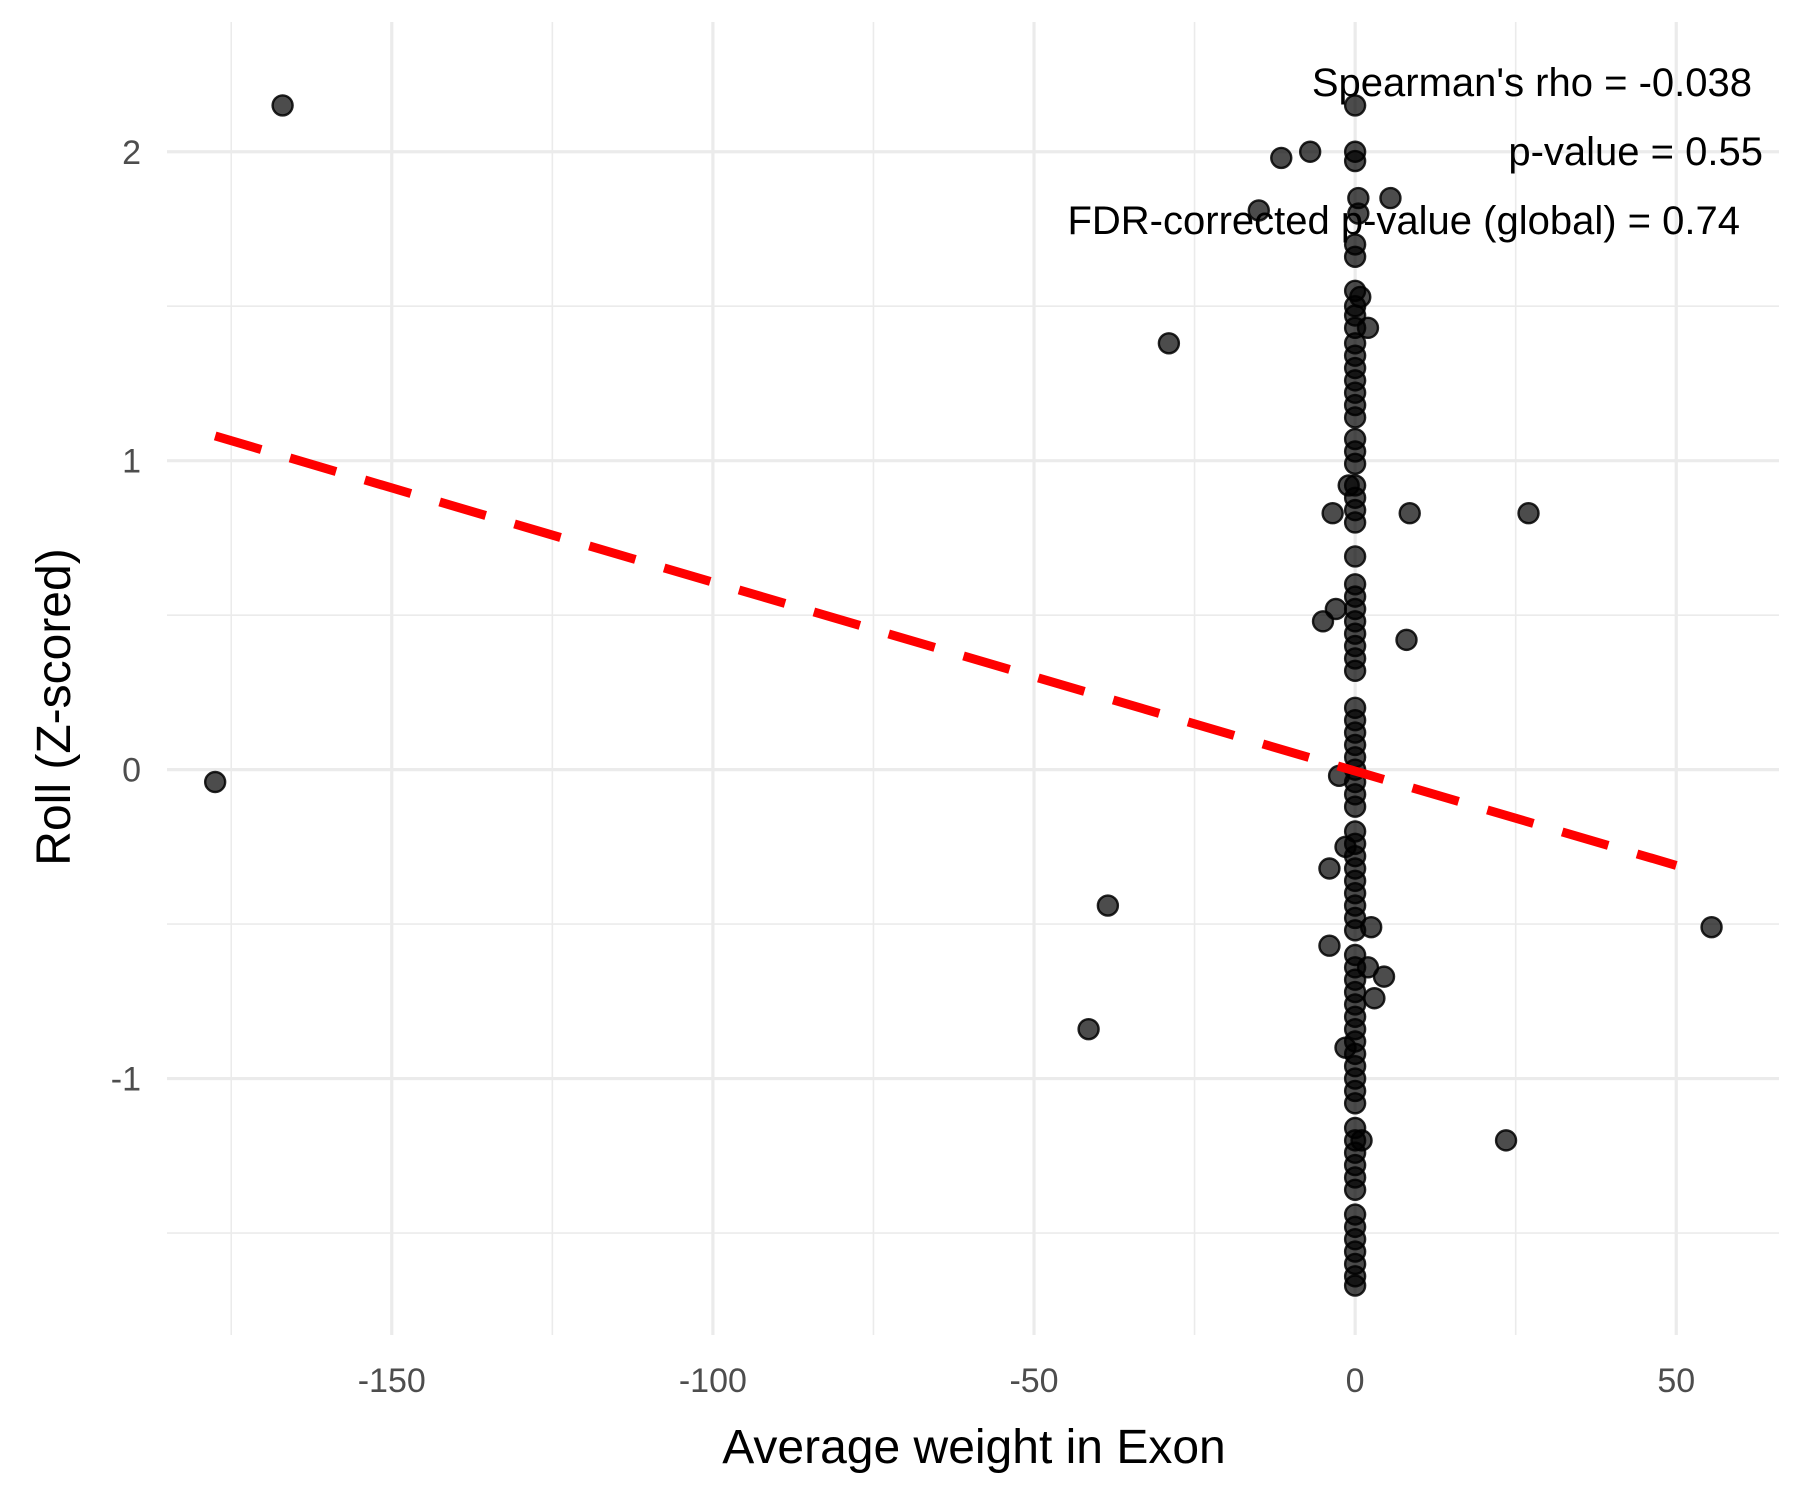 Image resolution: width=1800 pixels, height=1500 pixels. What do you see at coordinates (1676, 1381) in the screenshot?
I see `x-tick-label: 50` at bounding box center [1676, 1381].